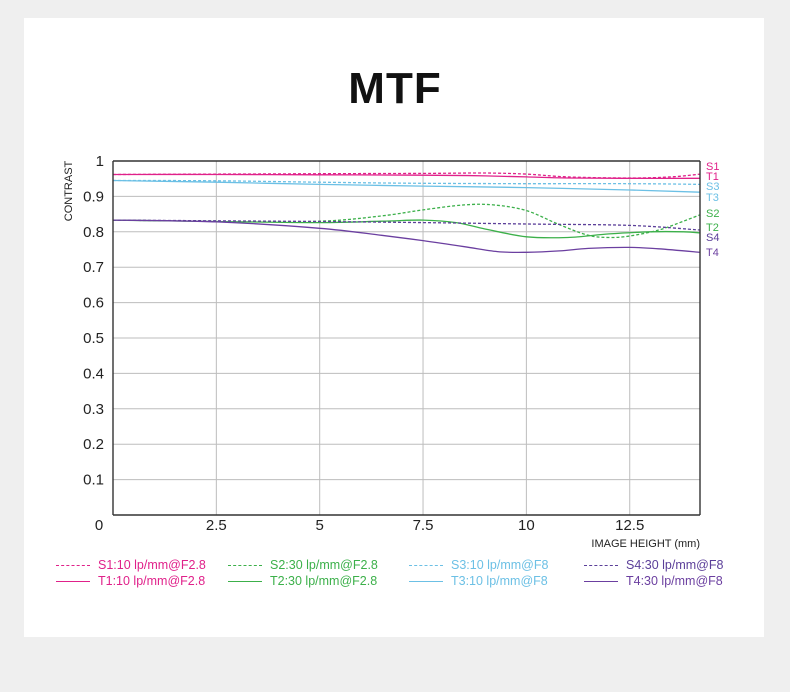  What do you see at coordinates (712, 253) in the screenshot?
I see `end-label-t4: T4` at bounding box center [712, 253].